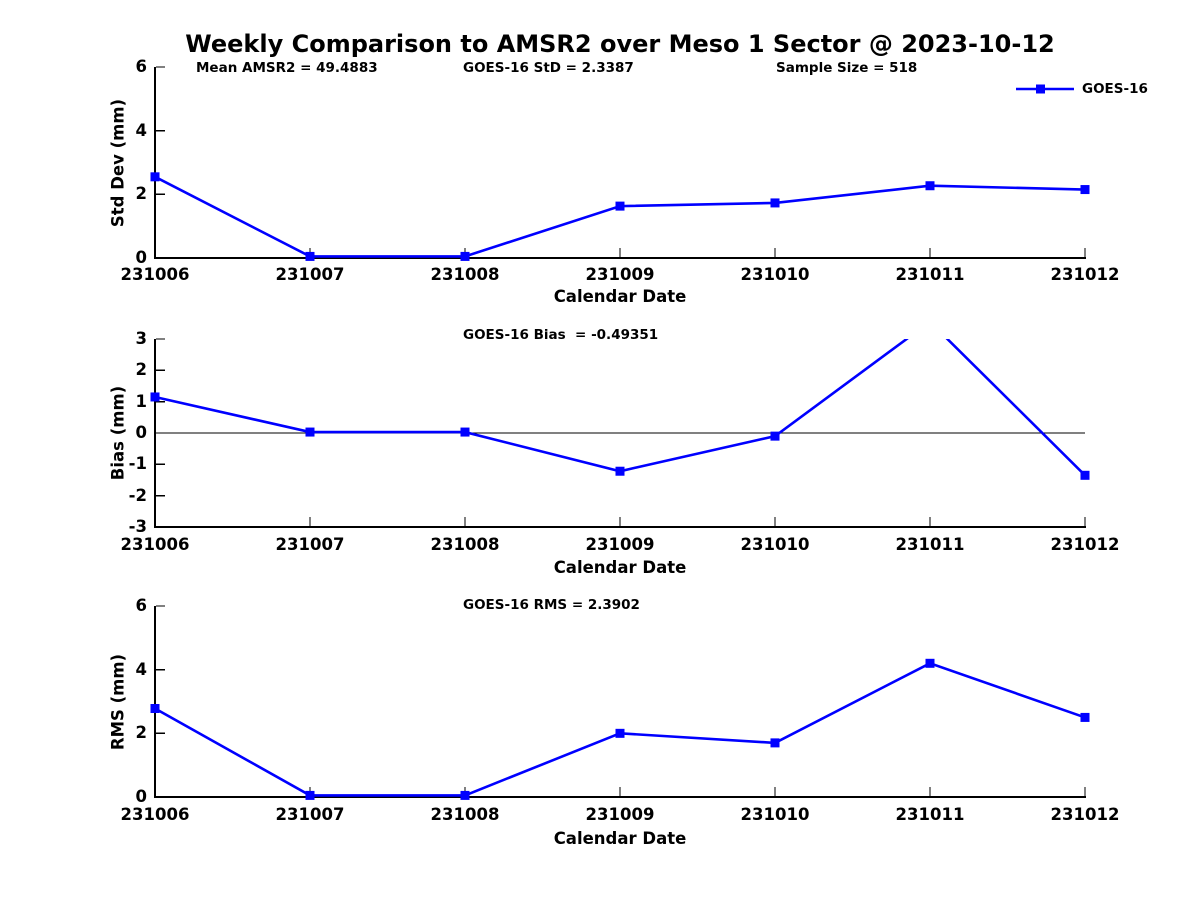 Image resolution: width=1200 pixels, height=900 pixels. I want to click on y-tick-label: 1, so click(141, 401).